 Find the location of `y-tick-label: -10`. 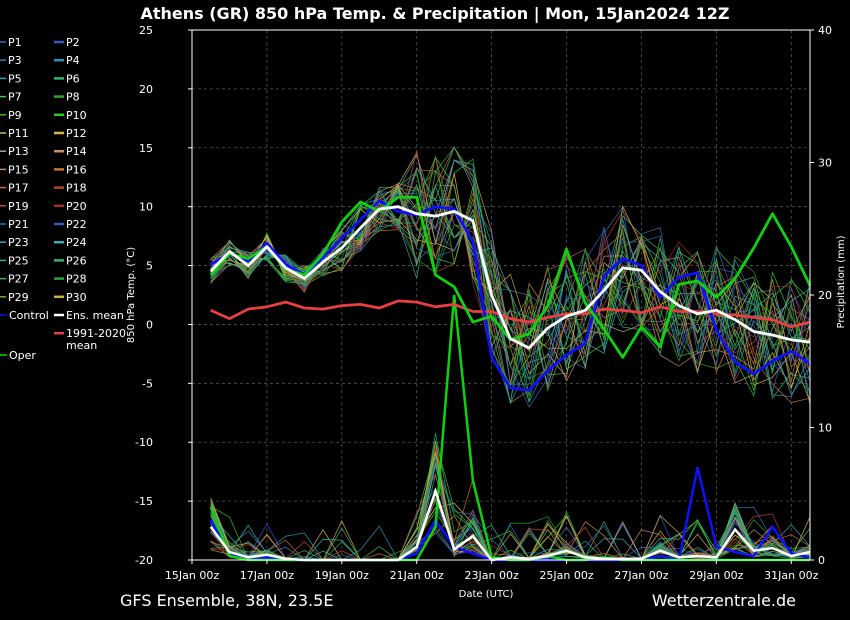

y-tick-label: -10 is located at coordinates (144, 442).